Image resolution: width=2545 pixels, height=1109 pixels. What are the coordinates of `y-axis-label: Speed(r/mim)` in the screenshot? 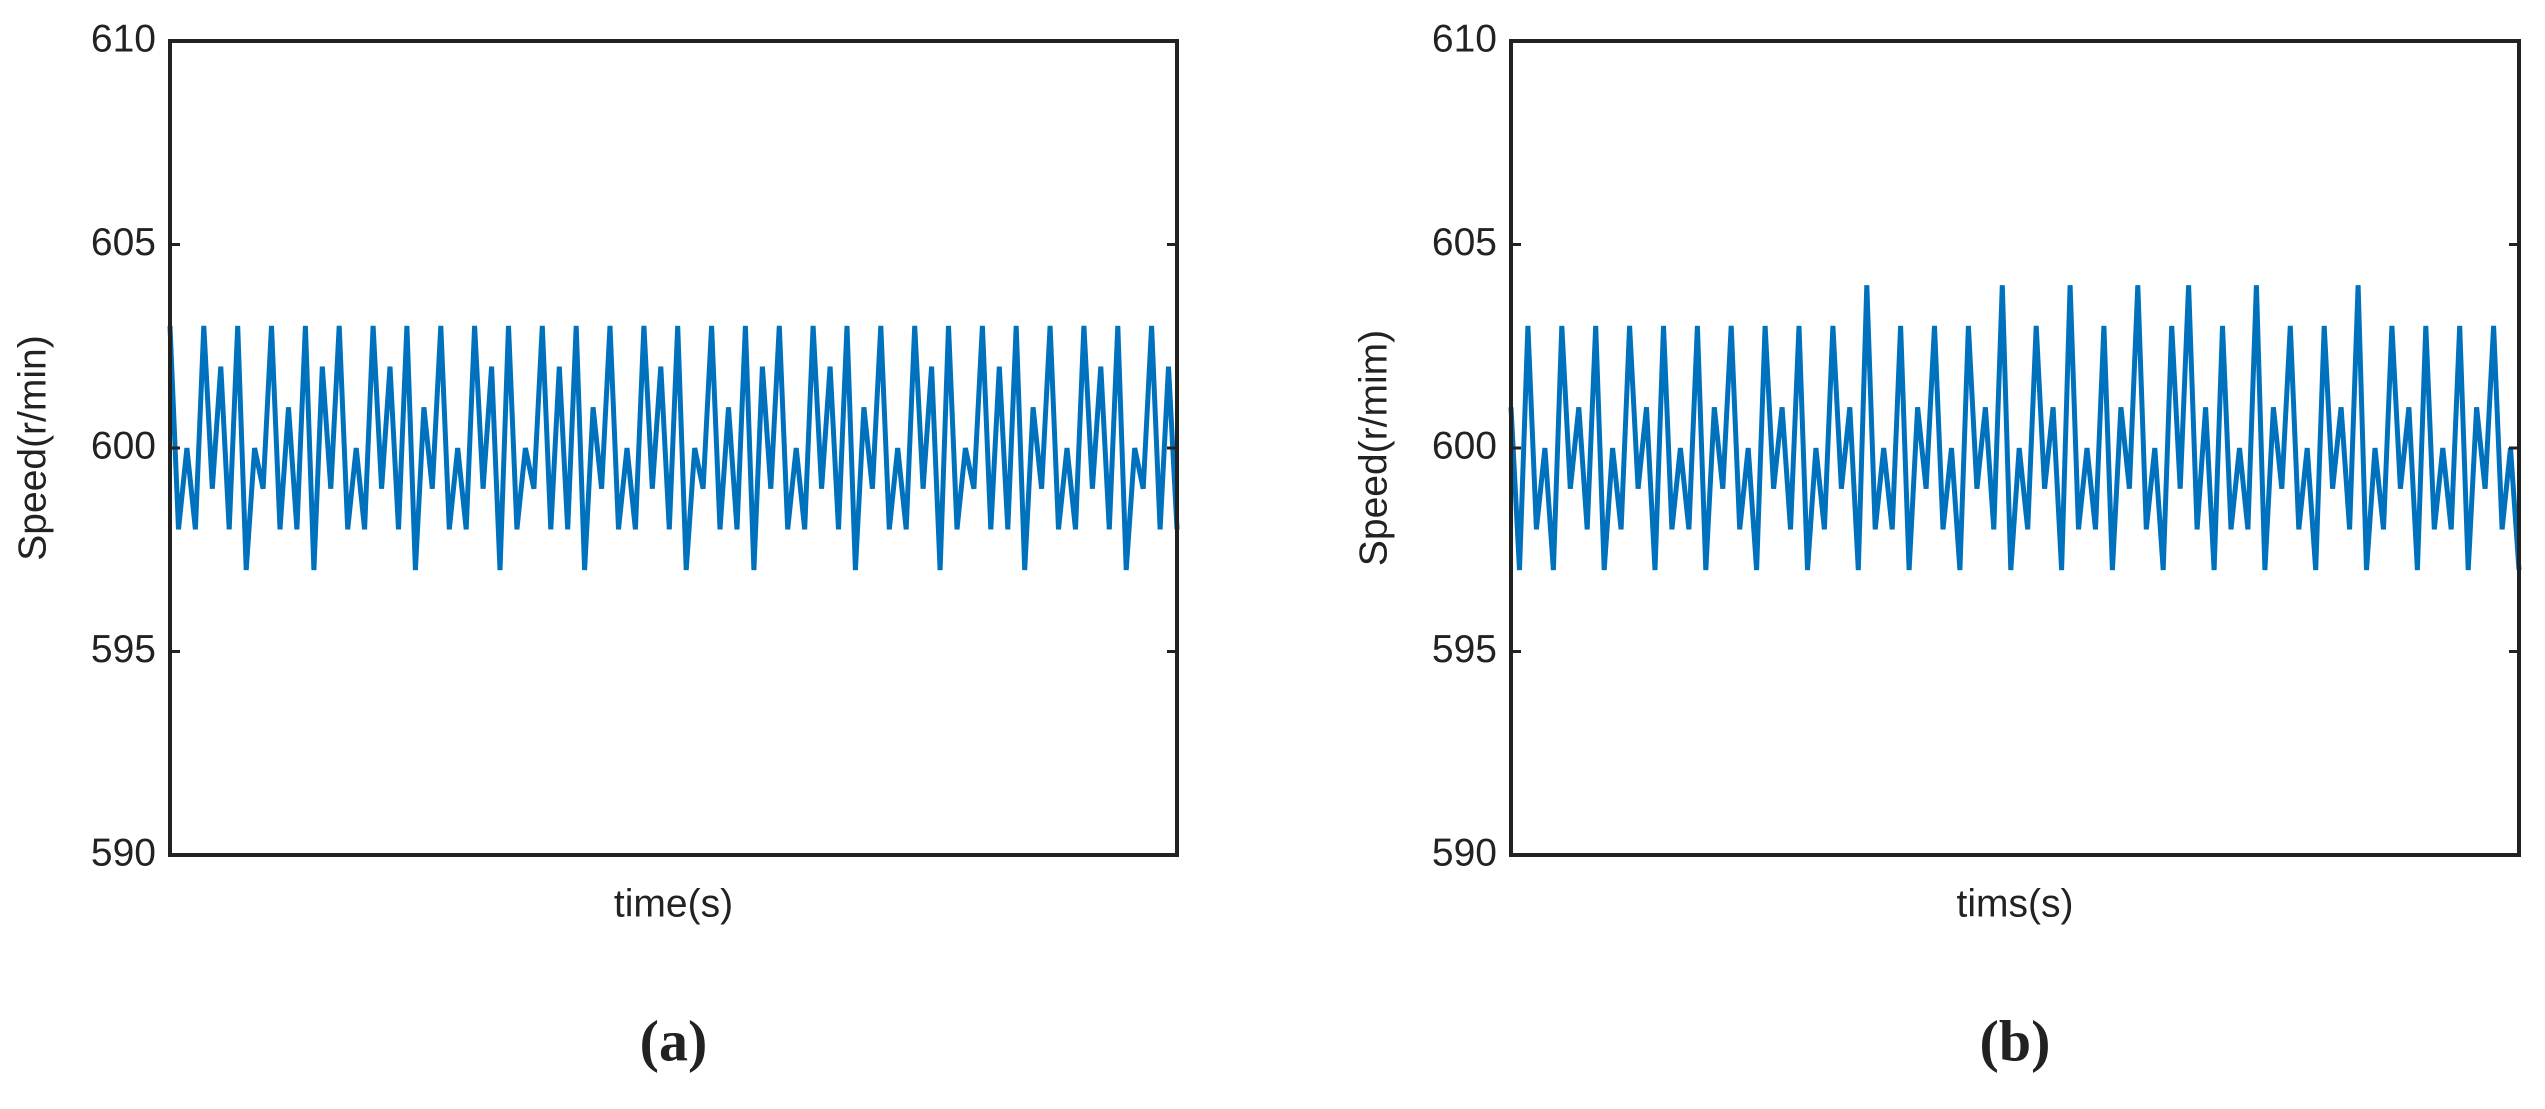 It's located at (1373, 448).